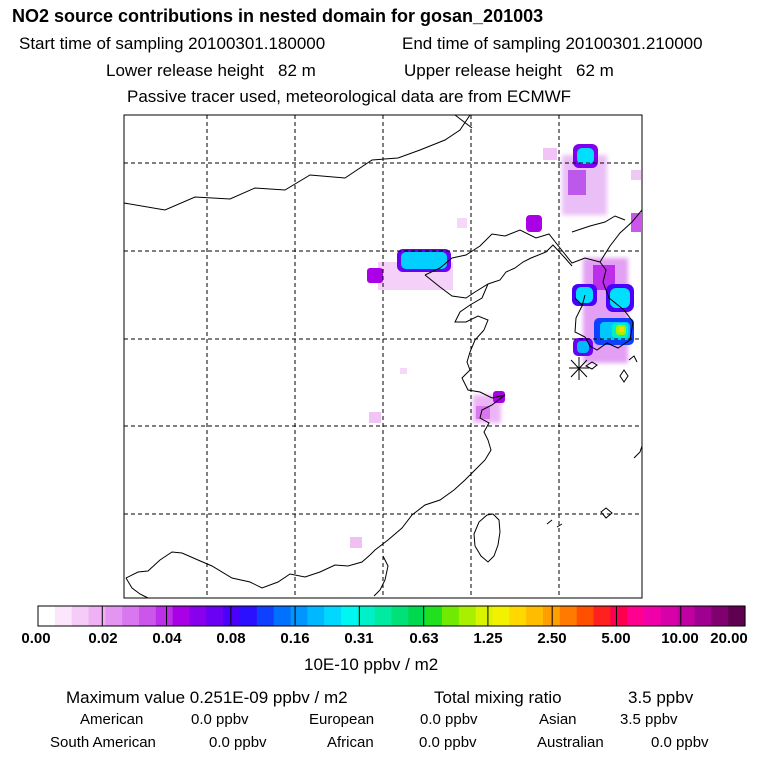  I want to click on colorbar-label-1: 0.02, so click(103, 638).